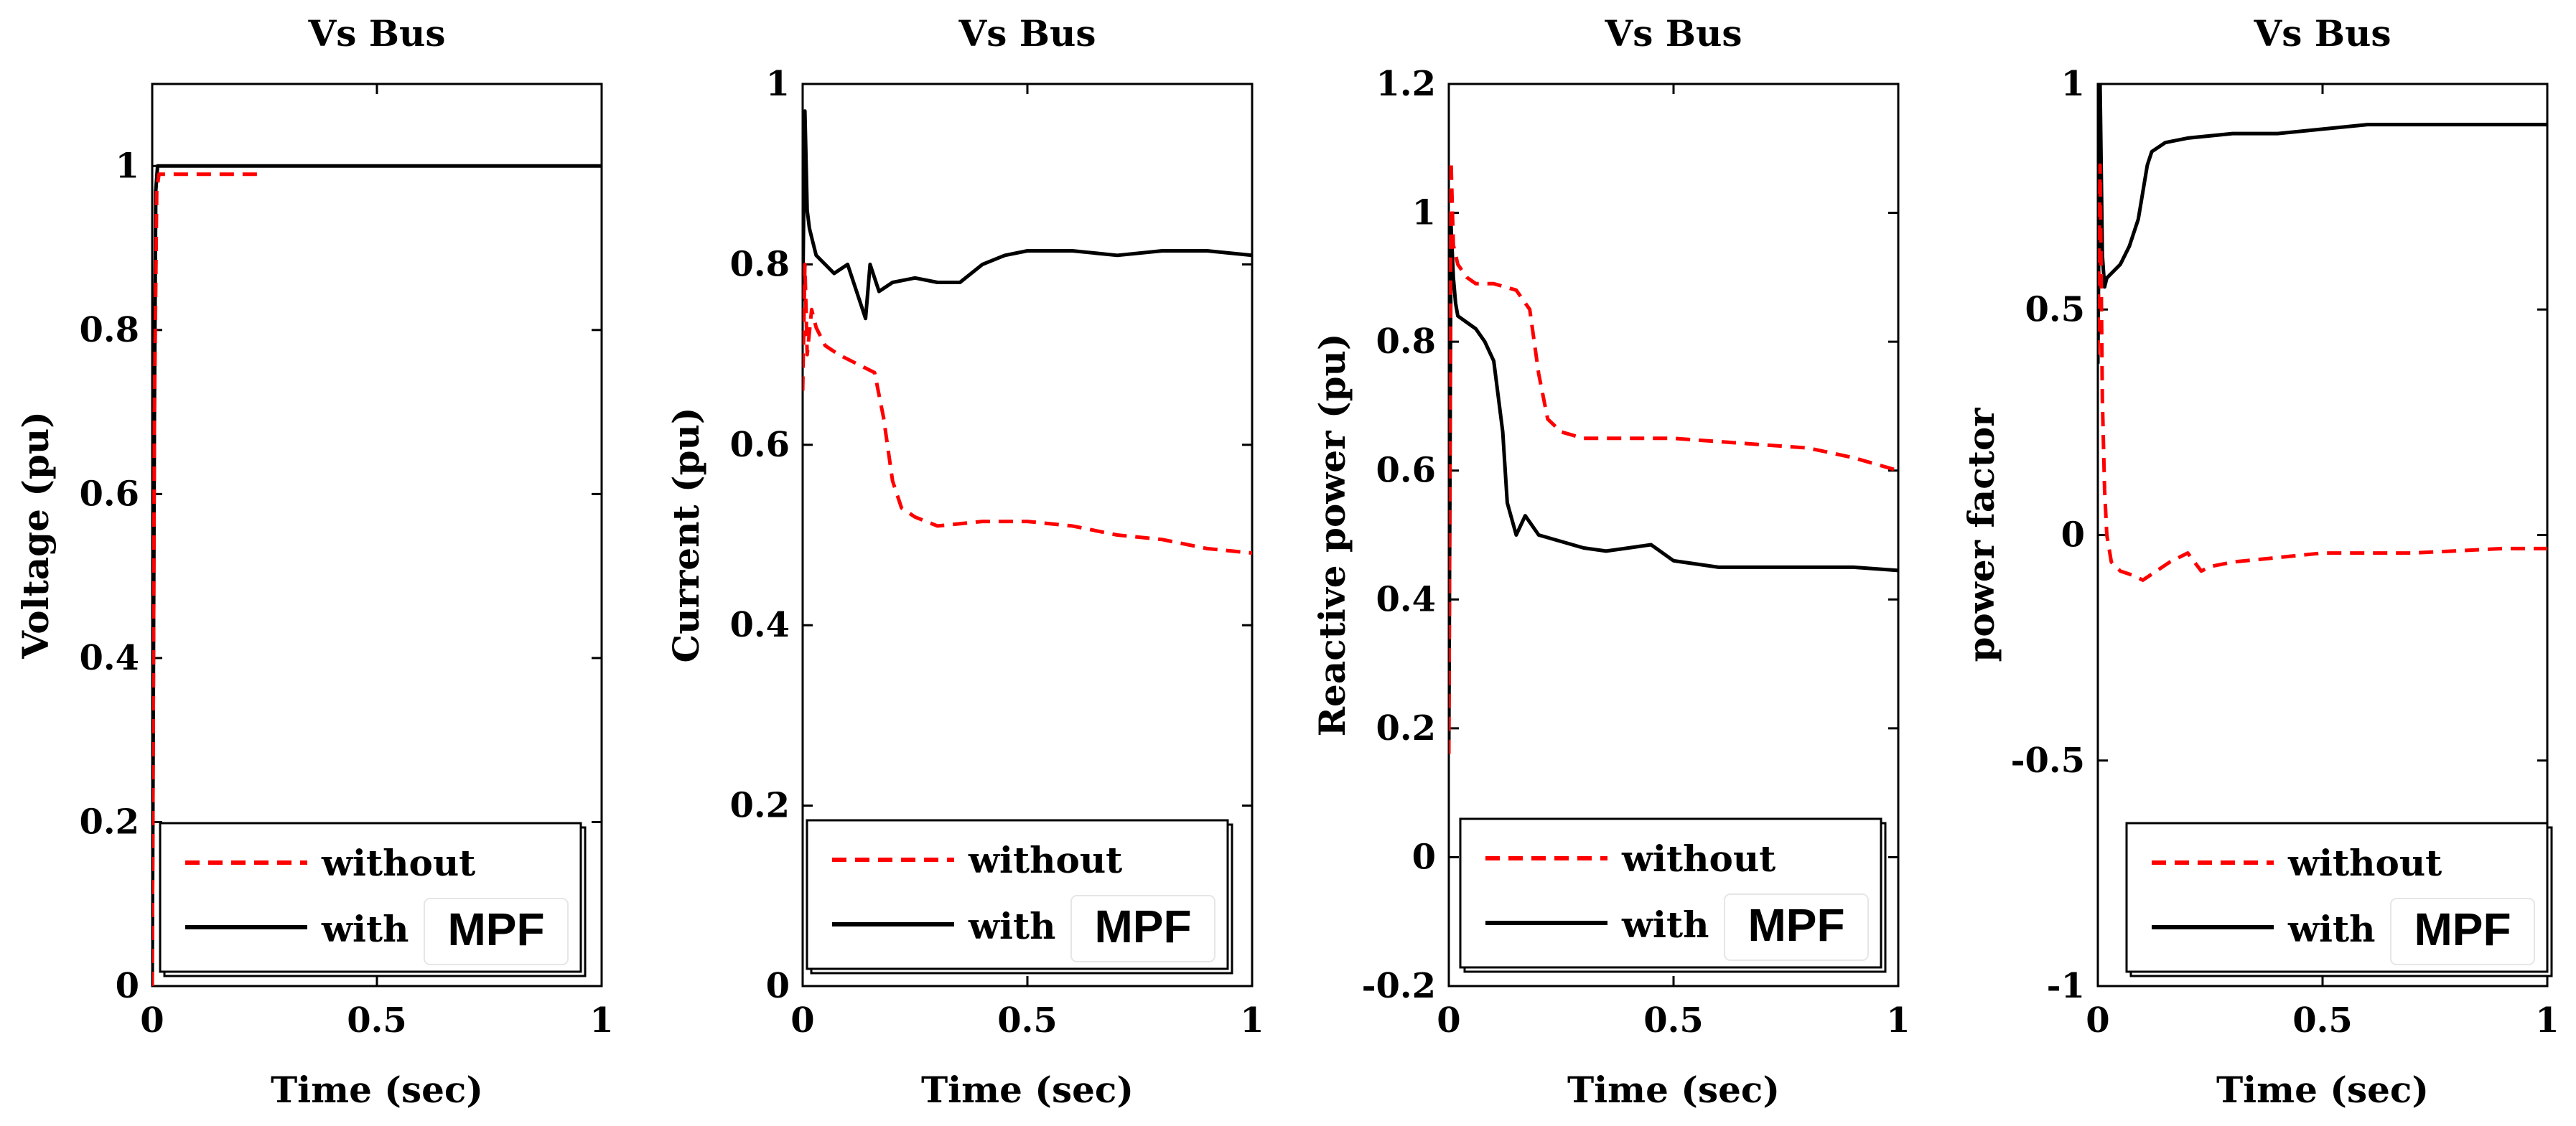 Image resolution: width=2576 pixels, height=1126 pixels. What do you see at coordinates (2048, 761) in the screenshot?
I see `y-tick-label: -0.5` at bounding box center [2048, 761].